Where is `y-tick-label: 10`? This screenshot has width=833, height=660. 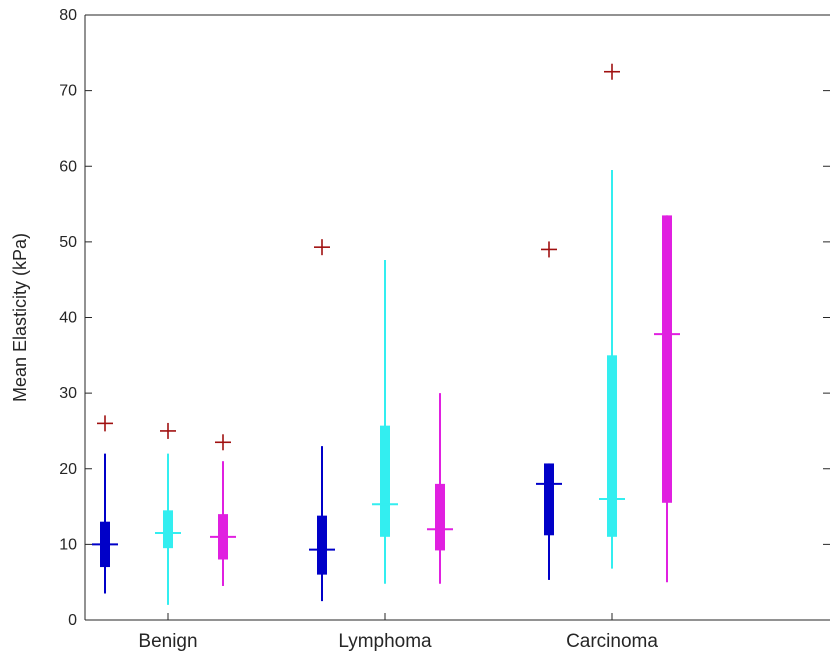 y-tick-label: 10 is located at coordinates (68, 544).